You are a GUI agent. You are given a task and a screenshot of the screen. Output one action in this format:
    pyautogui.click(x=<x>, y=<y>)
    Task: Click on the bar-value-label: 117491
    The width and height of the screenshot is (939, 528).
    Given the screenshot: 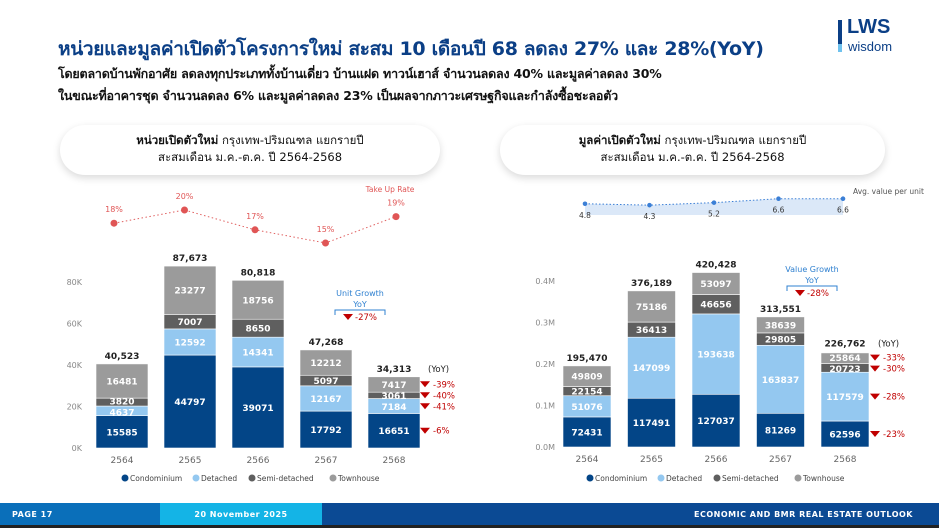 What is the action you would take?
    pyautogui.click(x=652, y=424)
    